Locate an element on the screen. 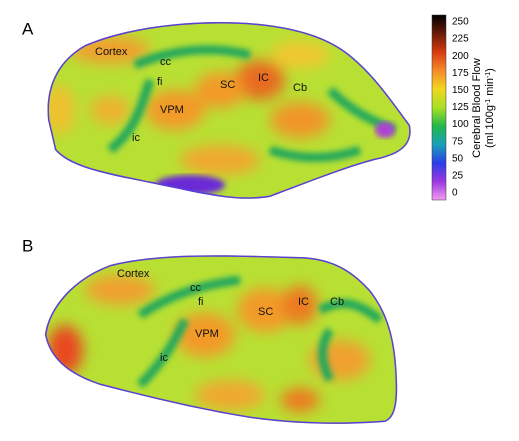  unit-part: min is located at coordinates (490, 88).